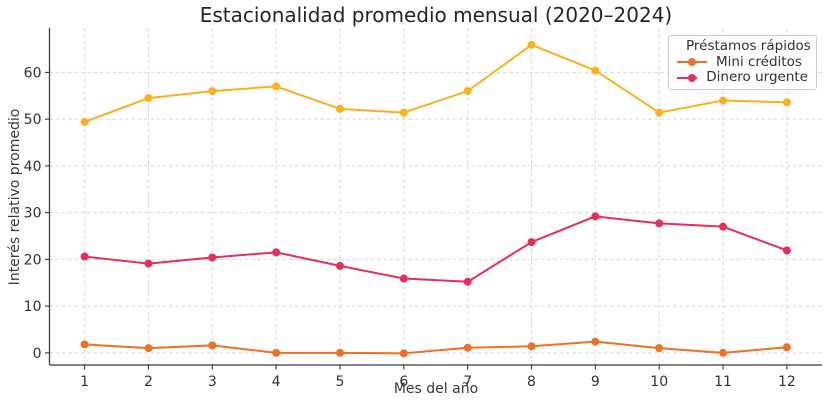 The height and width of the screenshot is (412, 831). What do you see at coordinates (212, 382) in the screenshot?
I see `x-tick-label: 3` at bounding box center [212, 382].